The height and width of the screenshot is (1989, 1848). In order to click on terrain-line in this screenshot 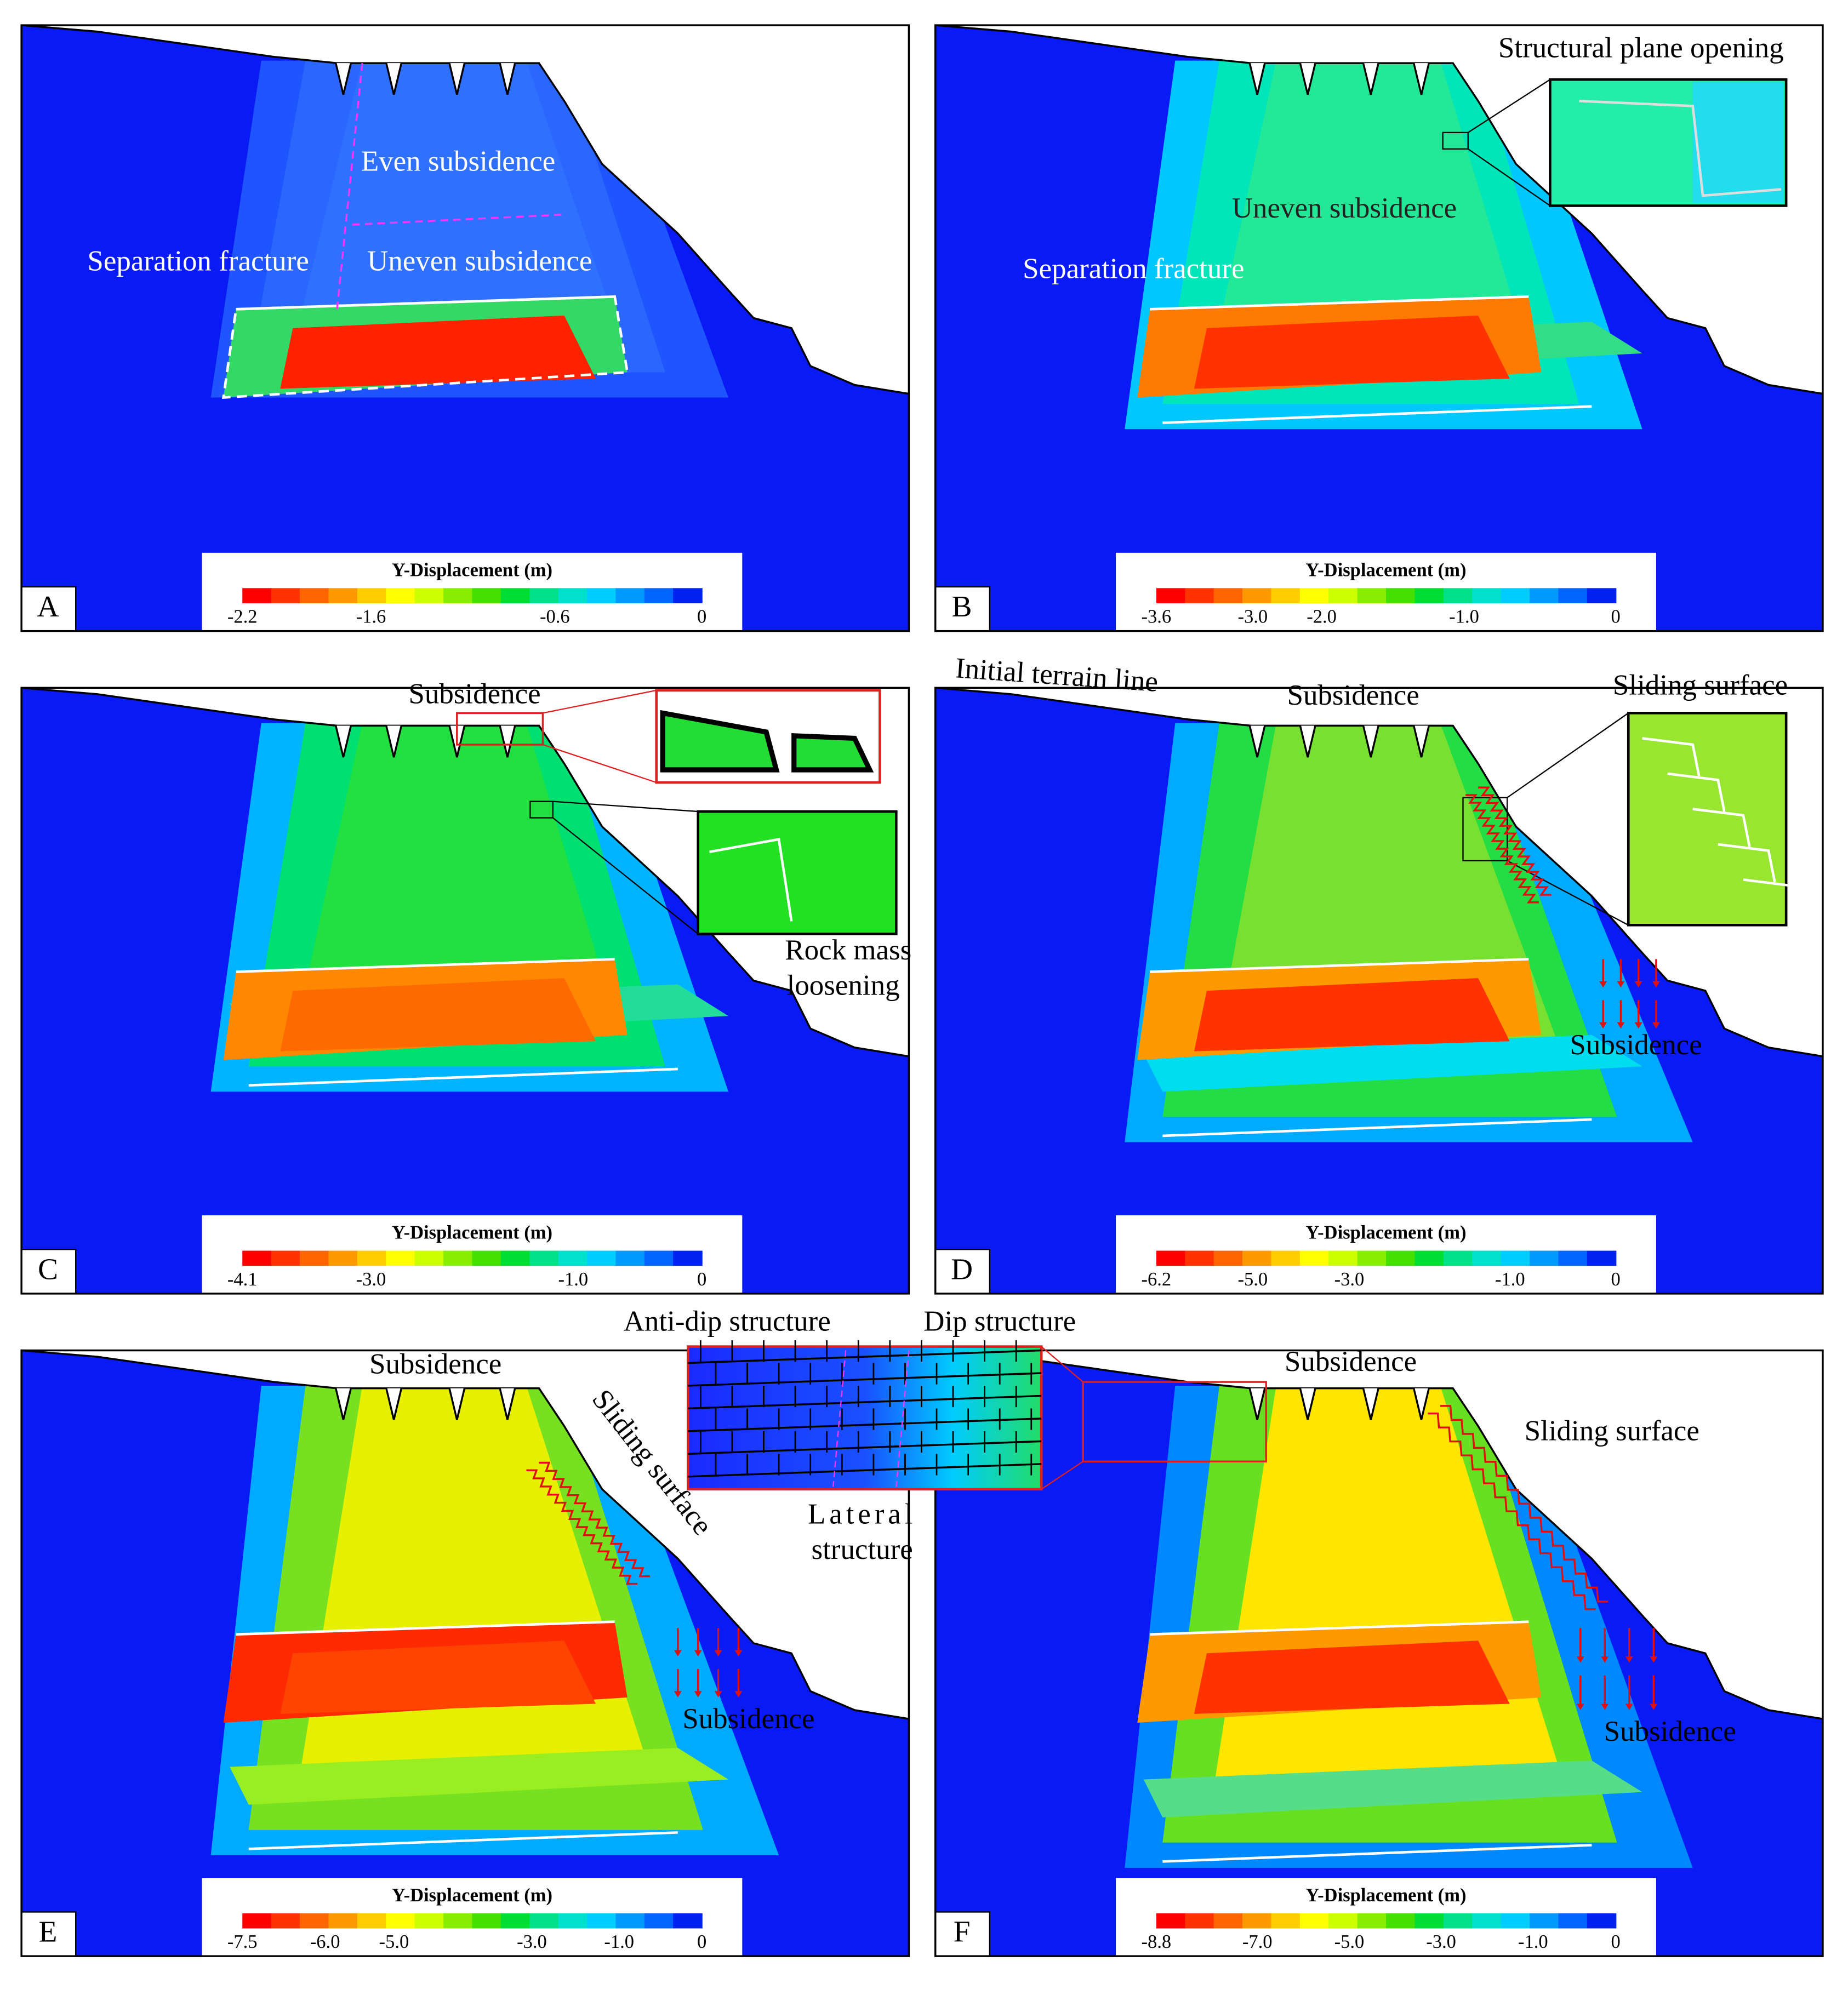, I will do `click(465, 209)`.